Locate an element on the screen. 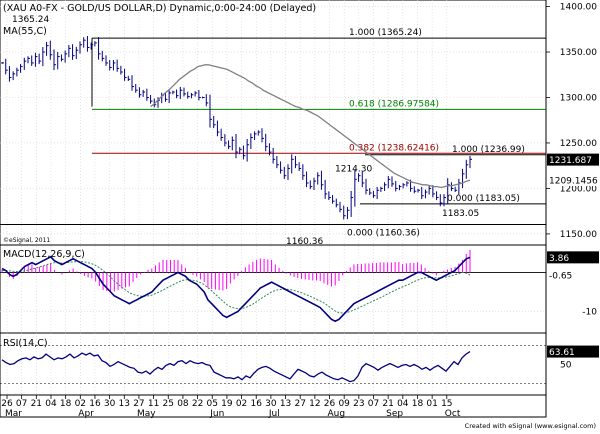 The width and height of the screenshot is (600, 434). annotation-low-oct: 1183.05 is located at coordinates (460, 214).